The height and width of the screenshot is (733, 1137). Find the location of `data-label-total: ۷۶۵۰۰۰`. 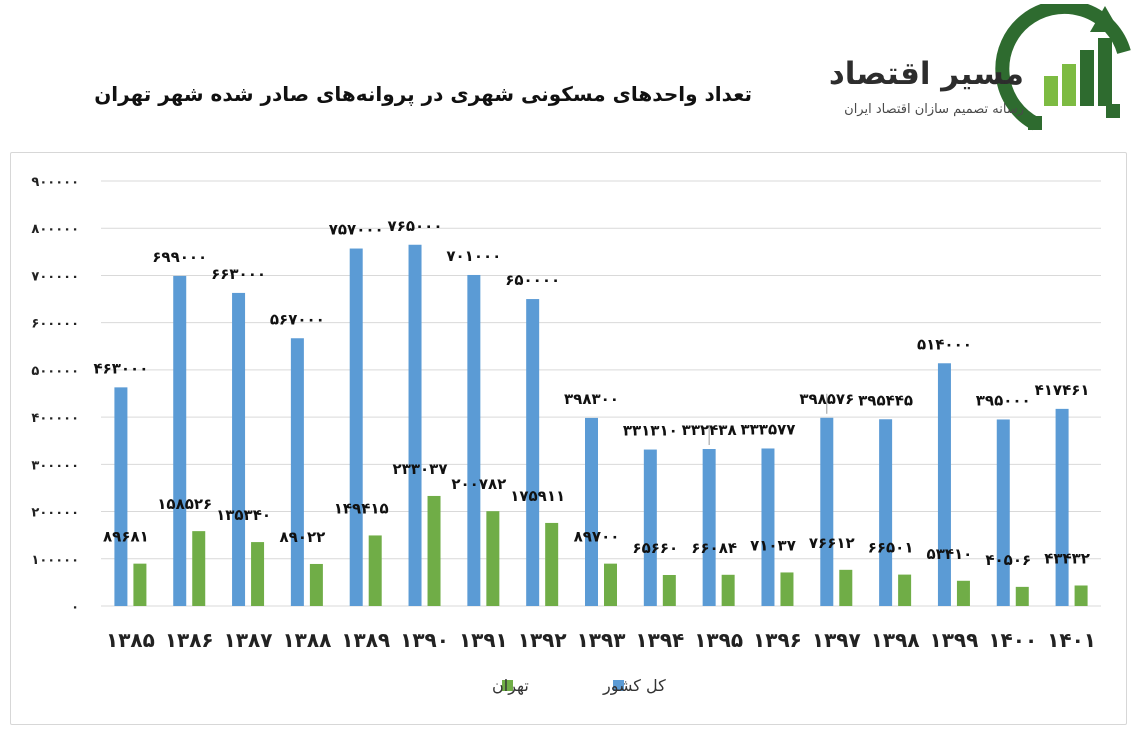

data-label-total: ۷۶۵۰۰۰ is located at coordinates (415, 226).